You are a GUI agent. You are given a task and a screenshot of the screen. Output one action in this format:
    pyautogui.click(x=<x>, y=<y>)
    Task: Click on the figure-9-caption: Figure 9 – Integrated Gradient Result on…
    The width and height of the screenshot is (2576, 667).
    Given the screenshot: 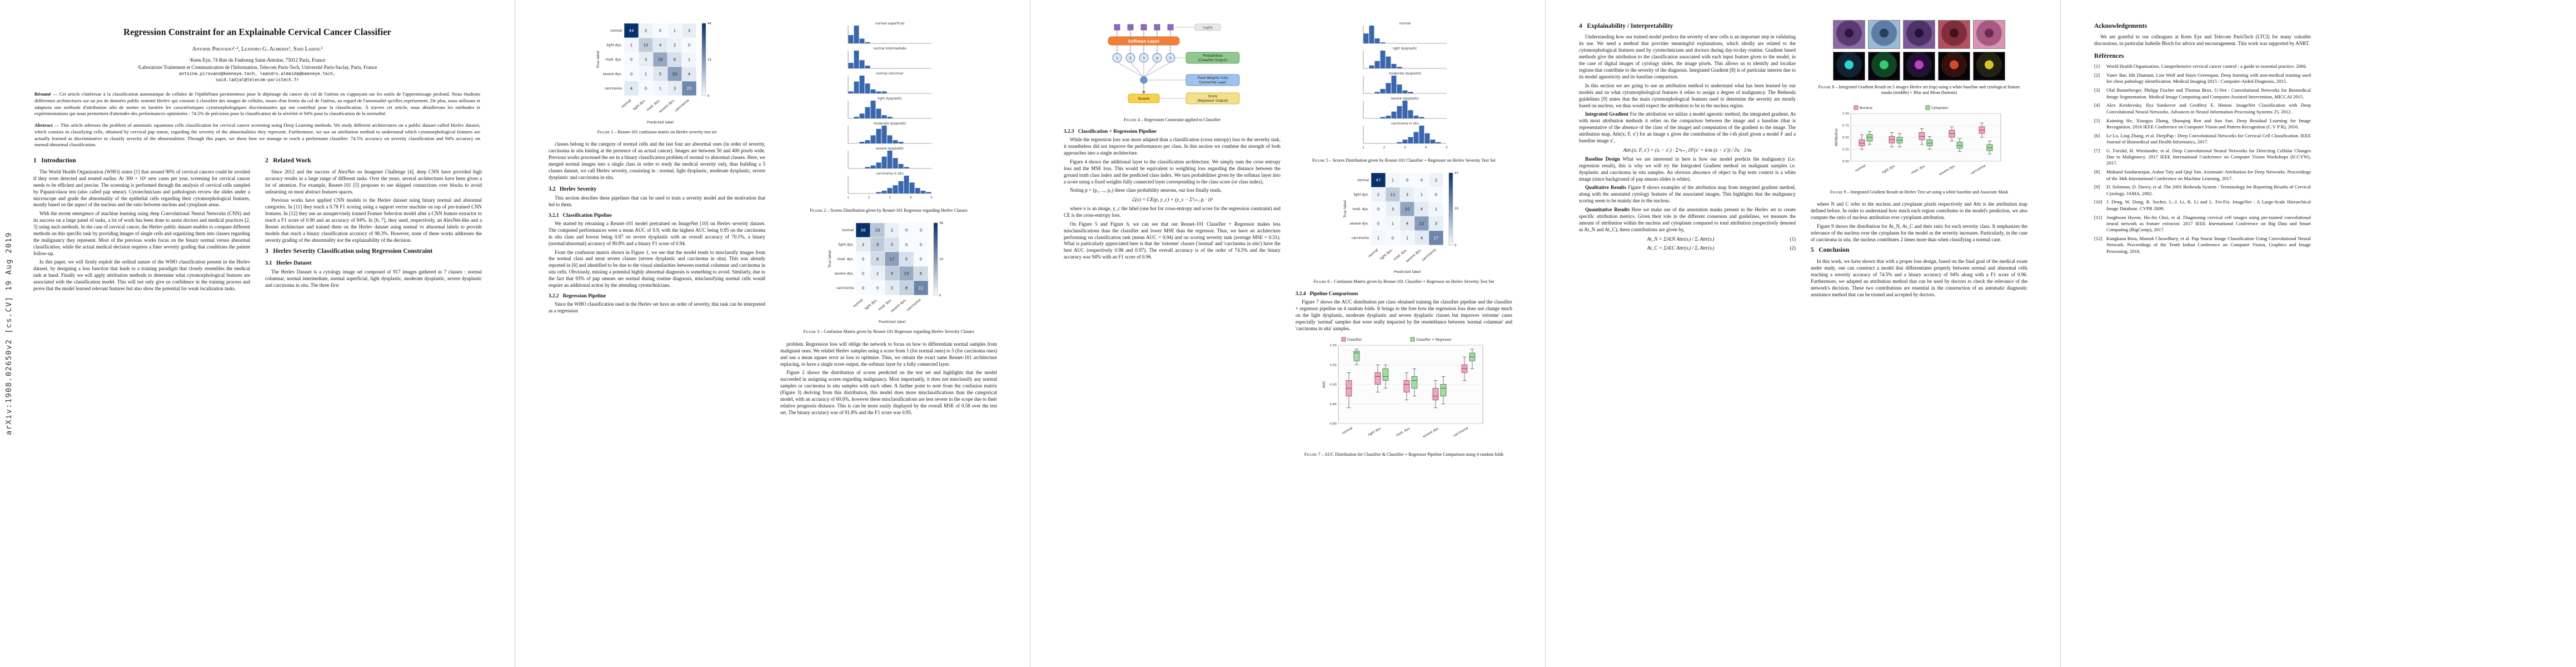 What is the action you would take?
    pyautogui.click(x=1919, y=192)
    